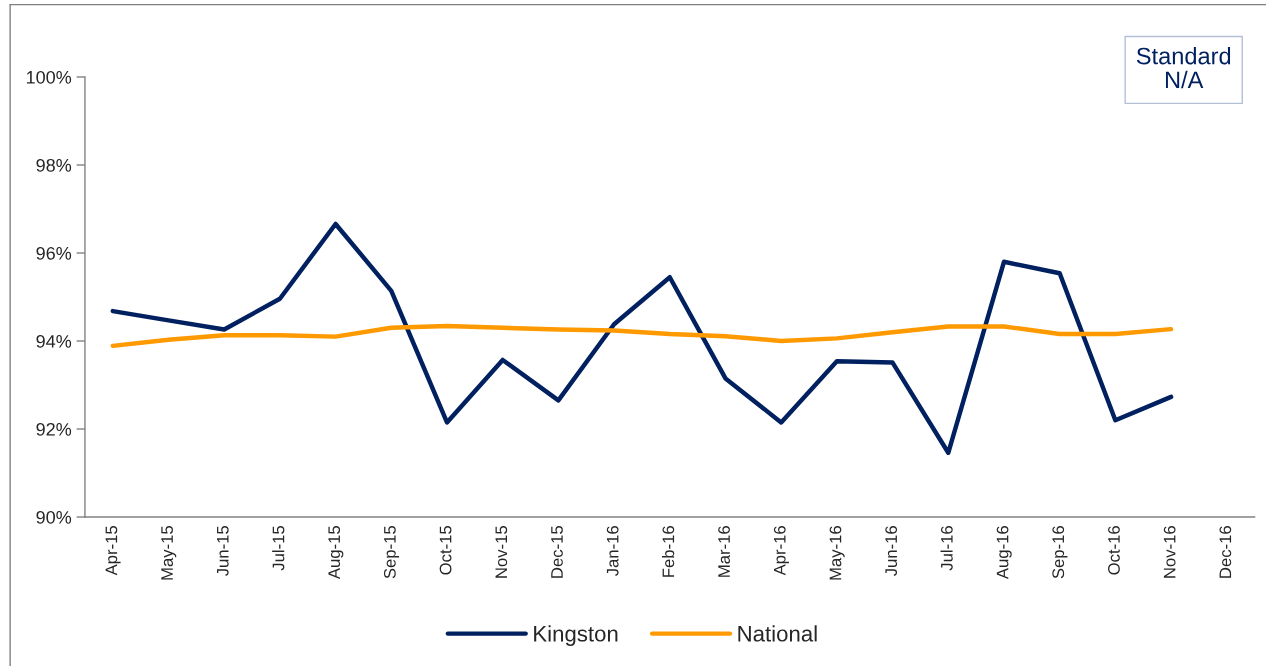  What do you see at coordinates (1225, 552) in the screenshot?
I see `x-tick-label: Dec-16` at bounding box center [1225, 552].